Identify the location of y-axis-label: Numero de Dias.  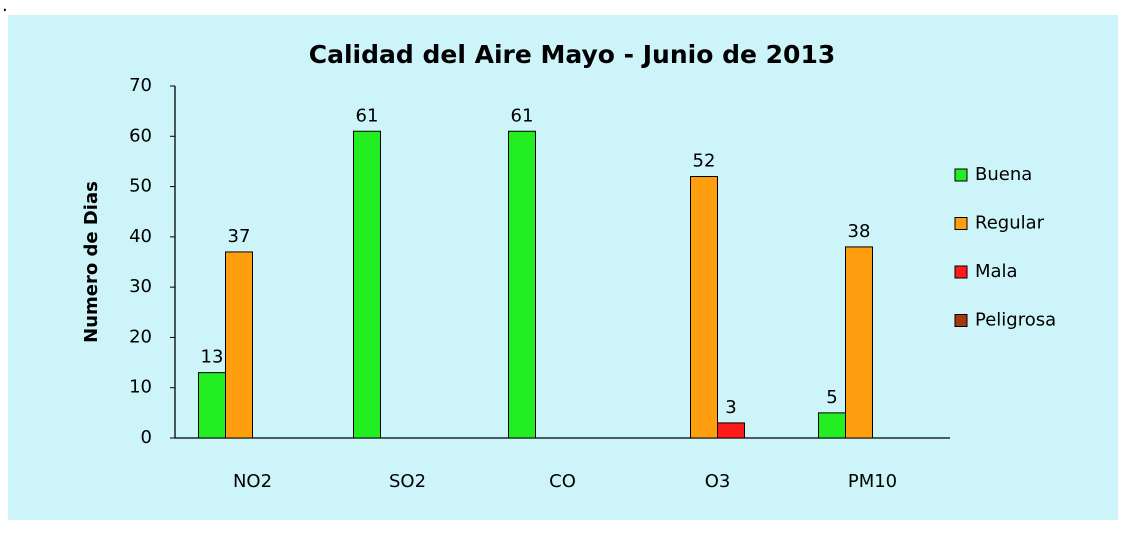
(91, 262).